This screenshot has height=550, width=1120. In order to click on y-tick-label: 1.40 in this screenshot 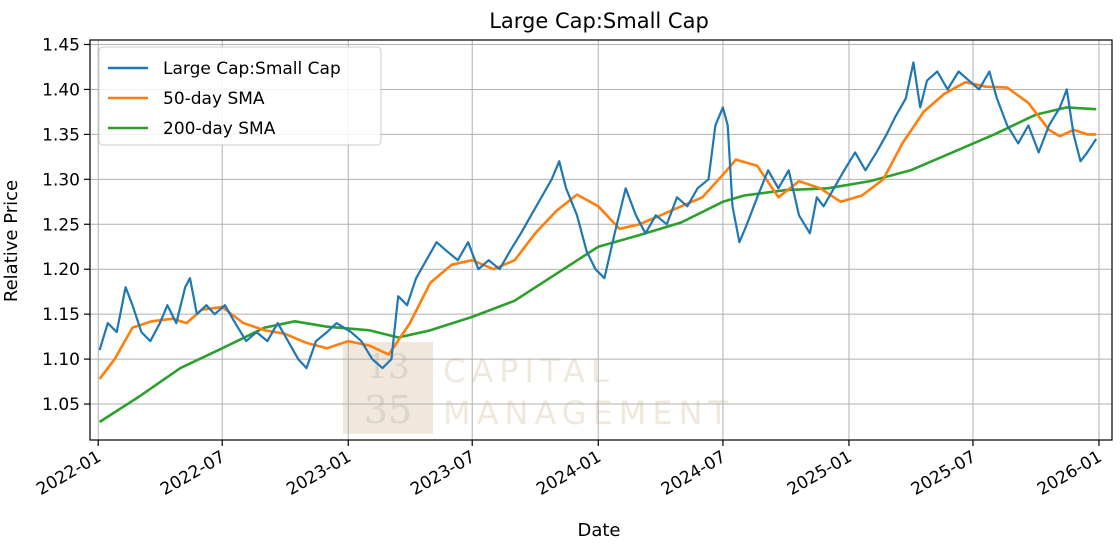, I will do `click(61, 90)`.